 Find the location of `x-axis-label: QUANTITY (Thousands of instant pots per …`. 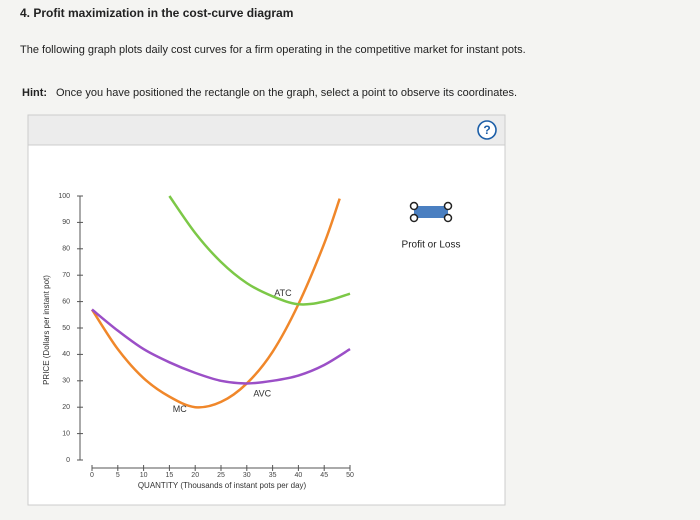

x-axis-label: QUANTITY (Thousands of instant pots per … is located at coordinates (222, 485).